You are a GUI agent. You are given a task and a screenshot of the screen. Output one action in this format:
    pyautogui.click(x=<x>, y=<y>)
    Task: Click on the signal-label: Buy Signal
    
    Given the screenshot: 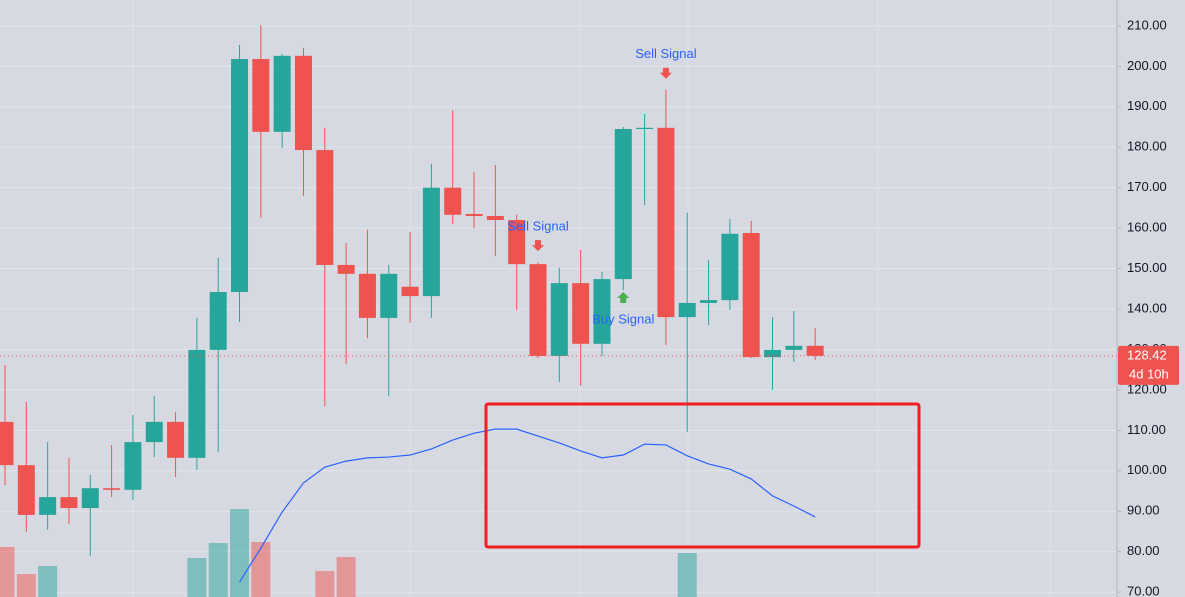 What is the action you would take?
    pyautogui.click(x=623, y=318)
    